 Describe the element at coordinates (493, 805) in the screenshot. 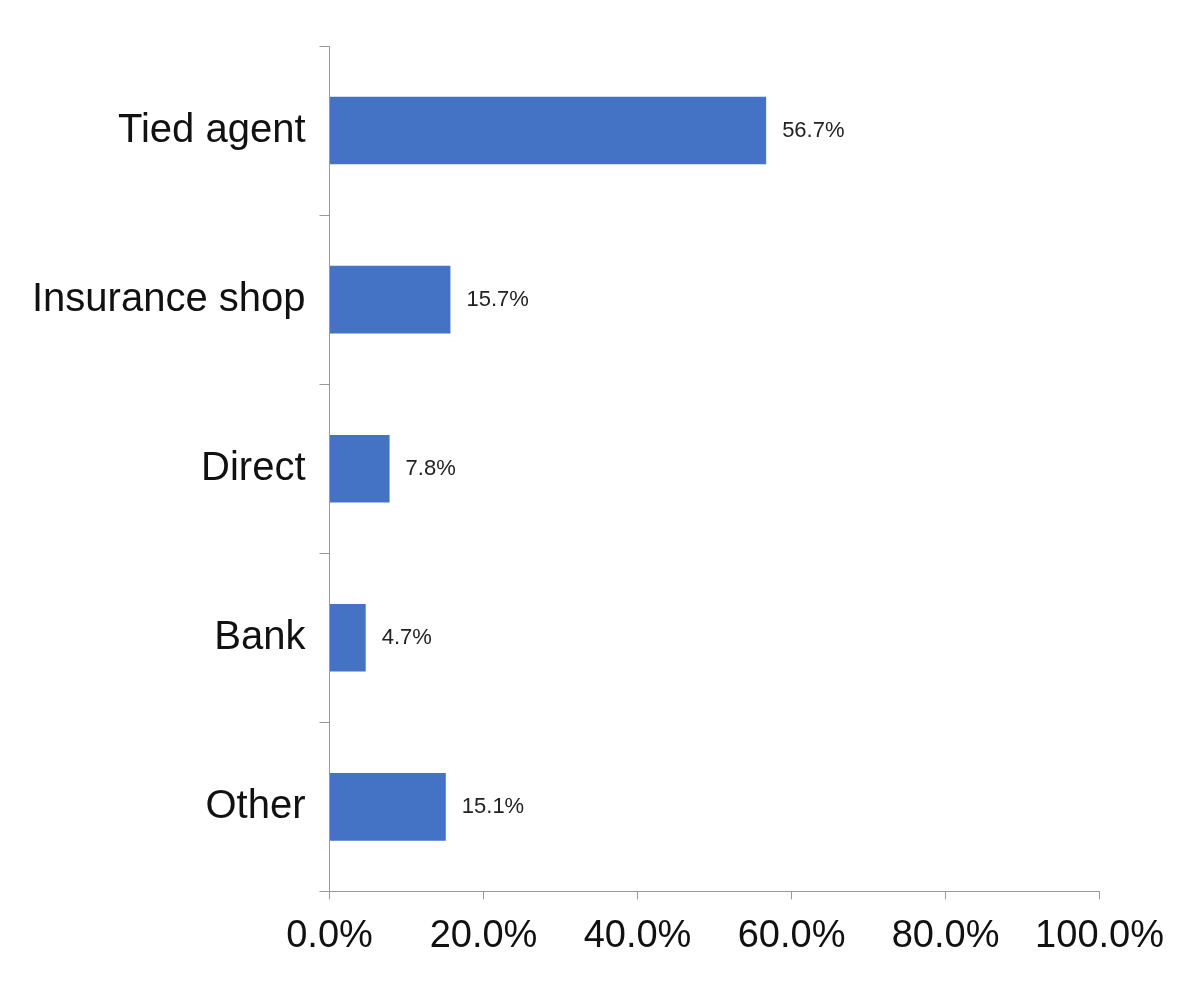

I see `data-label: 15.1%` at that location.